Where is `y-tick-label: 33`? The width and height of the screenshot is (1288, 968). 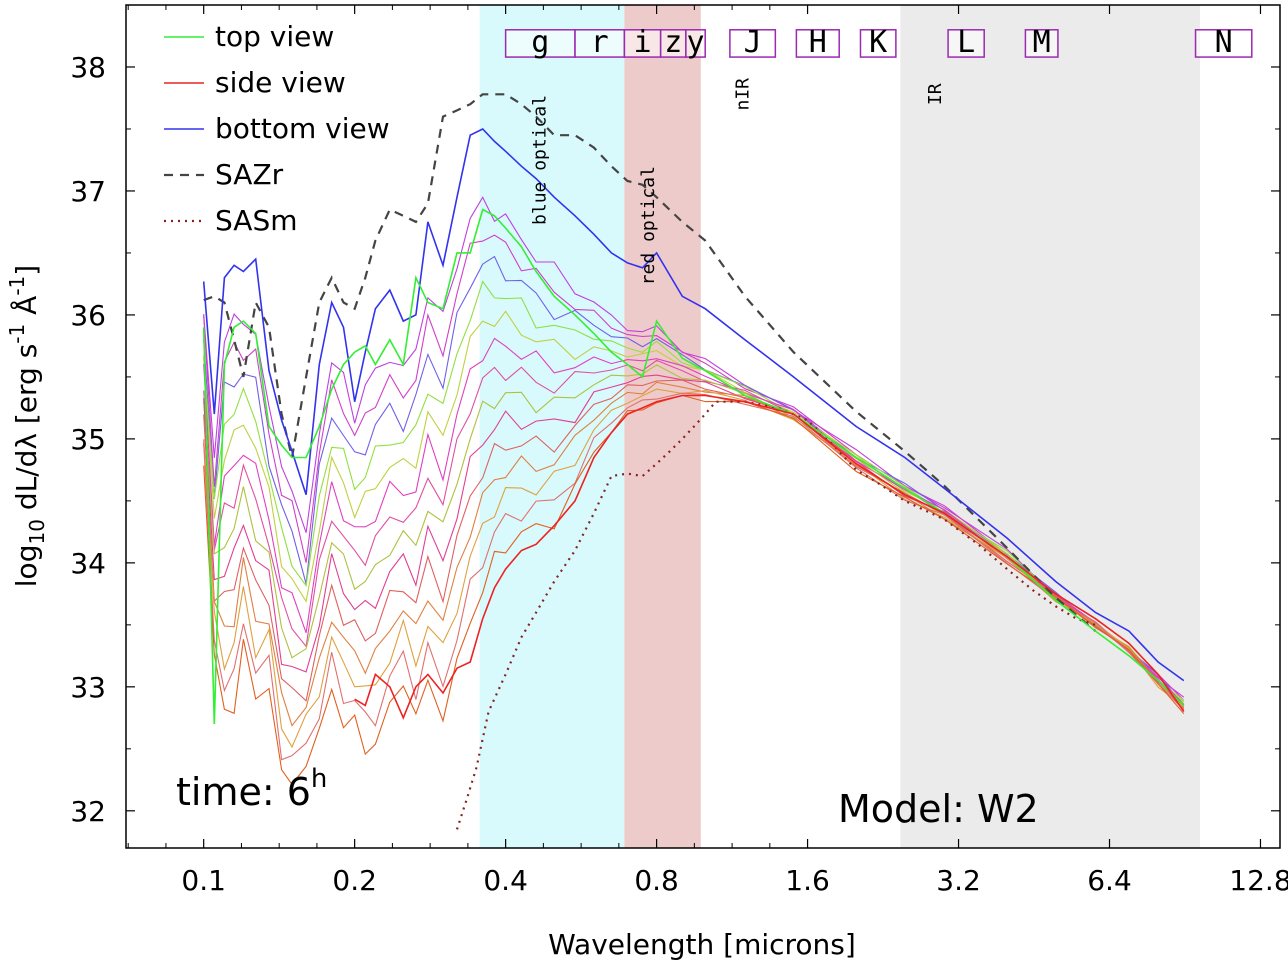
y-tick-label: 33 is located at coordinates (88, 687).